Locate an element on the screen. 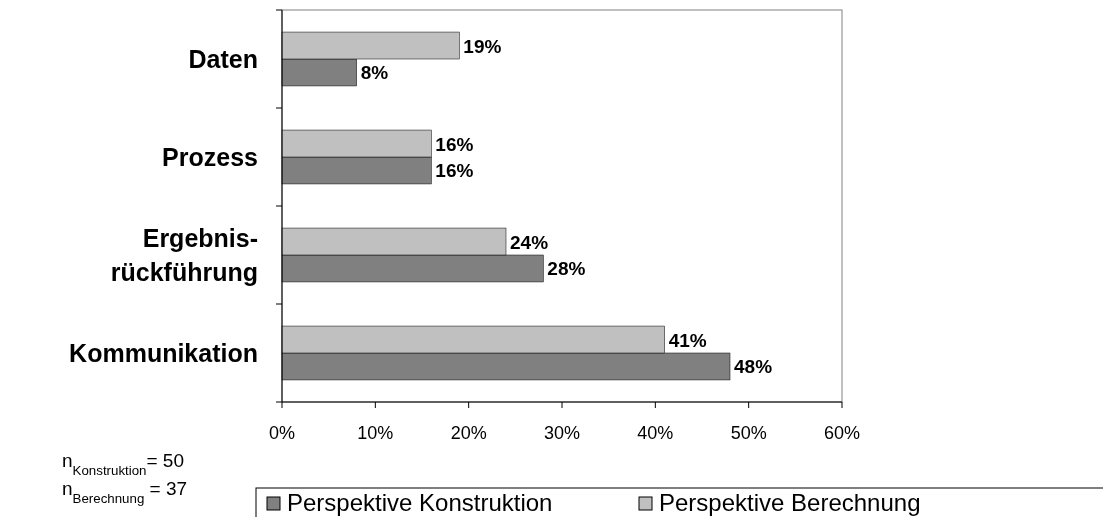 This screenshot has width=1103, height=517. y-tick-label: Daten is located at coordinates (223, 59).